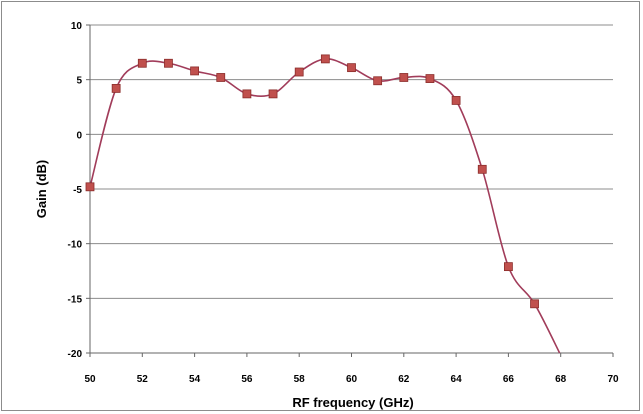 This screenshot has height=414, width=643. I want to click on x-tick-label: 70, so click(613, 379).